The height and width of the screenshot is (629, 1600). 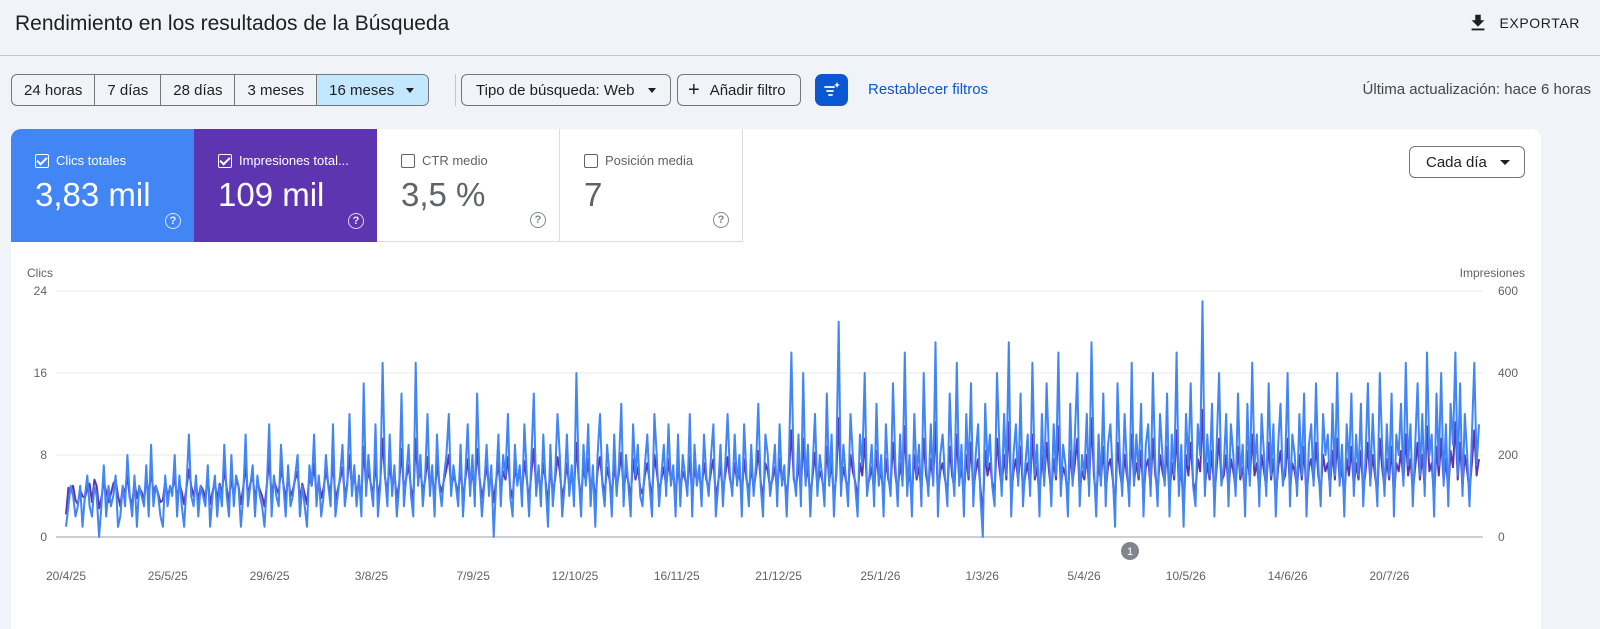 What do you see at coordinates (1456, 162) in the screenshot?
I see `frequency-label: Cada día` at bounding box center [1456, 162].